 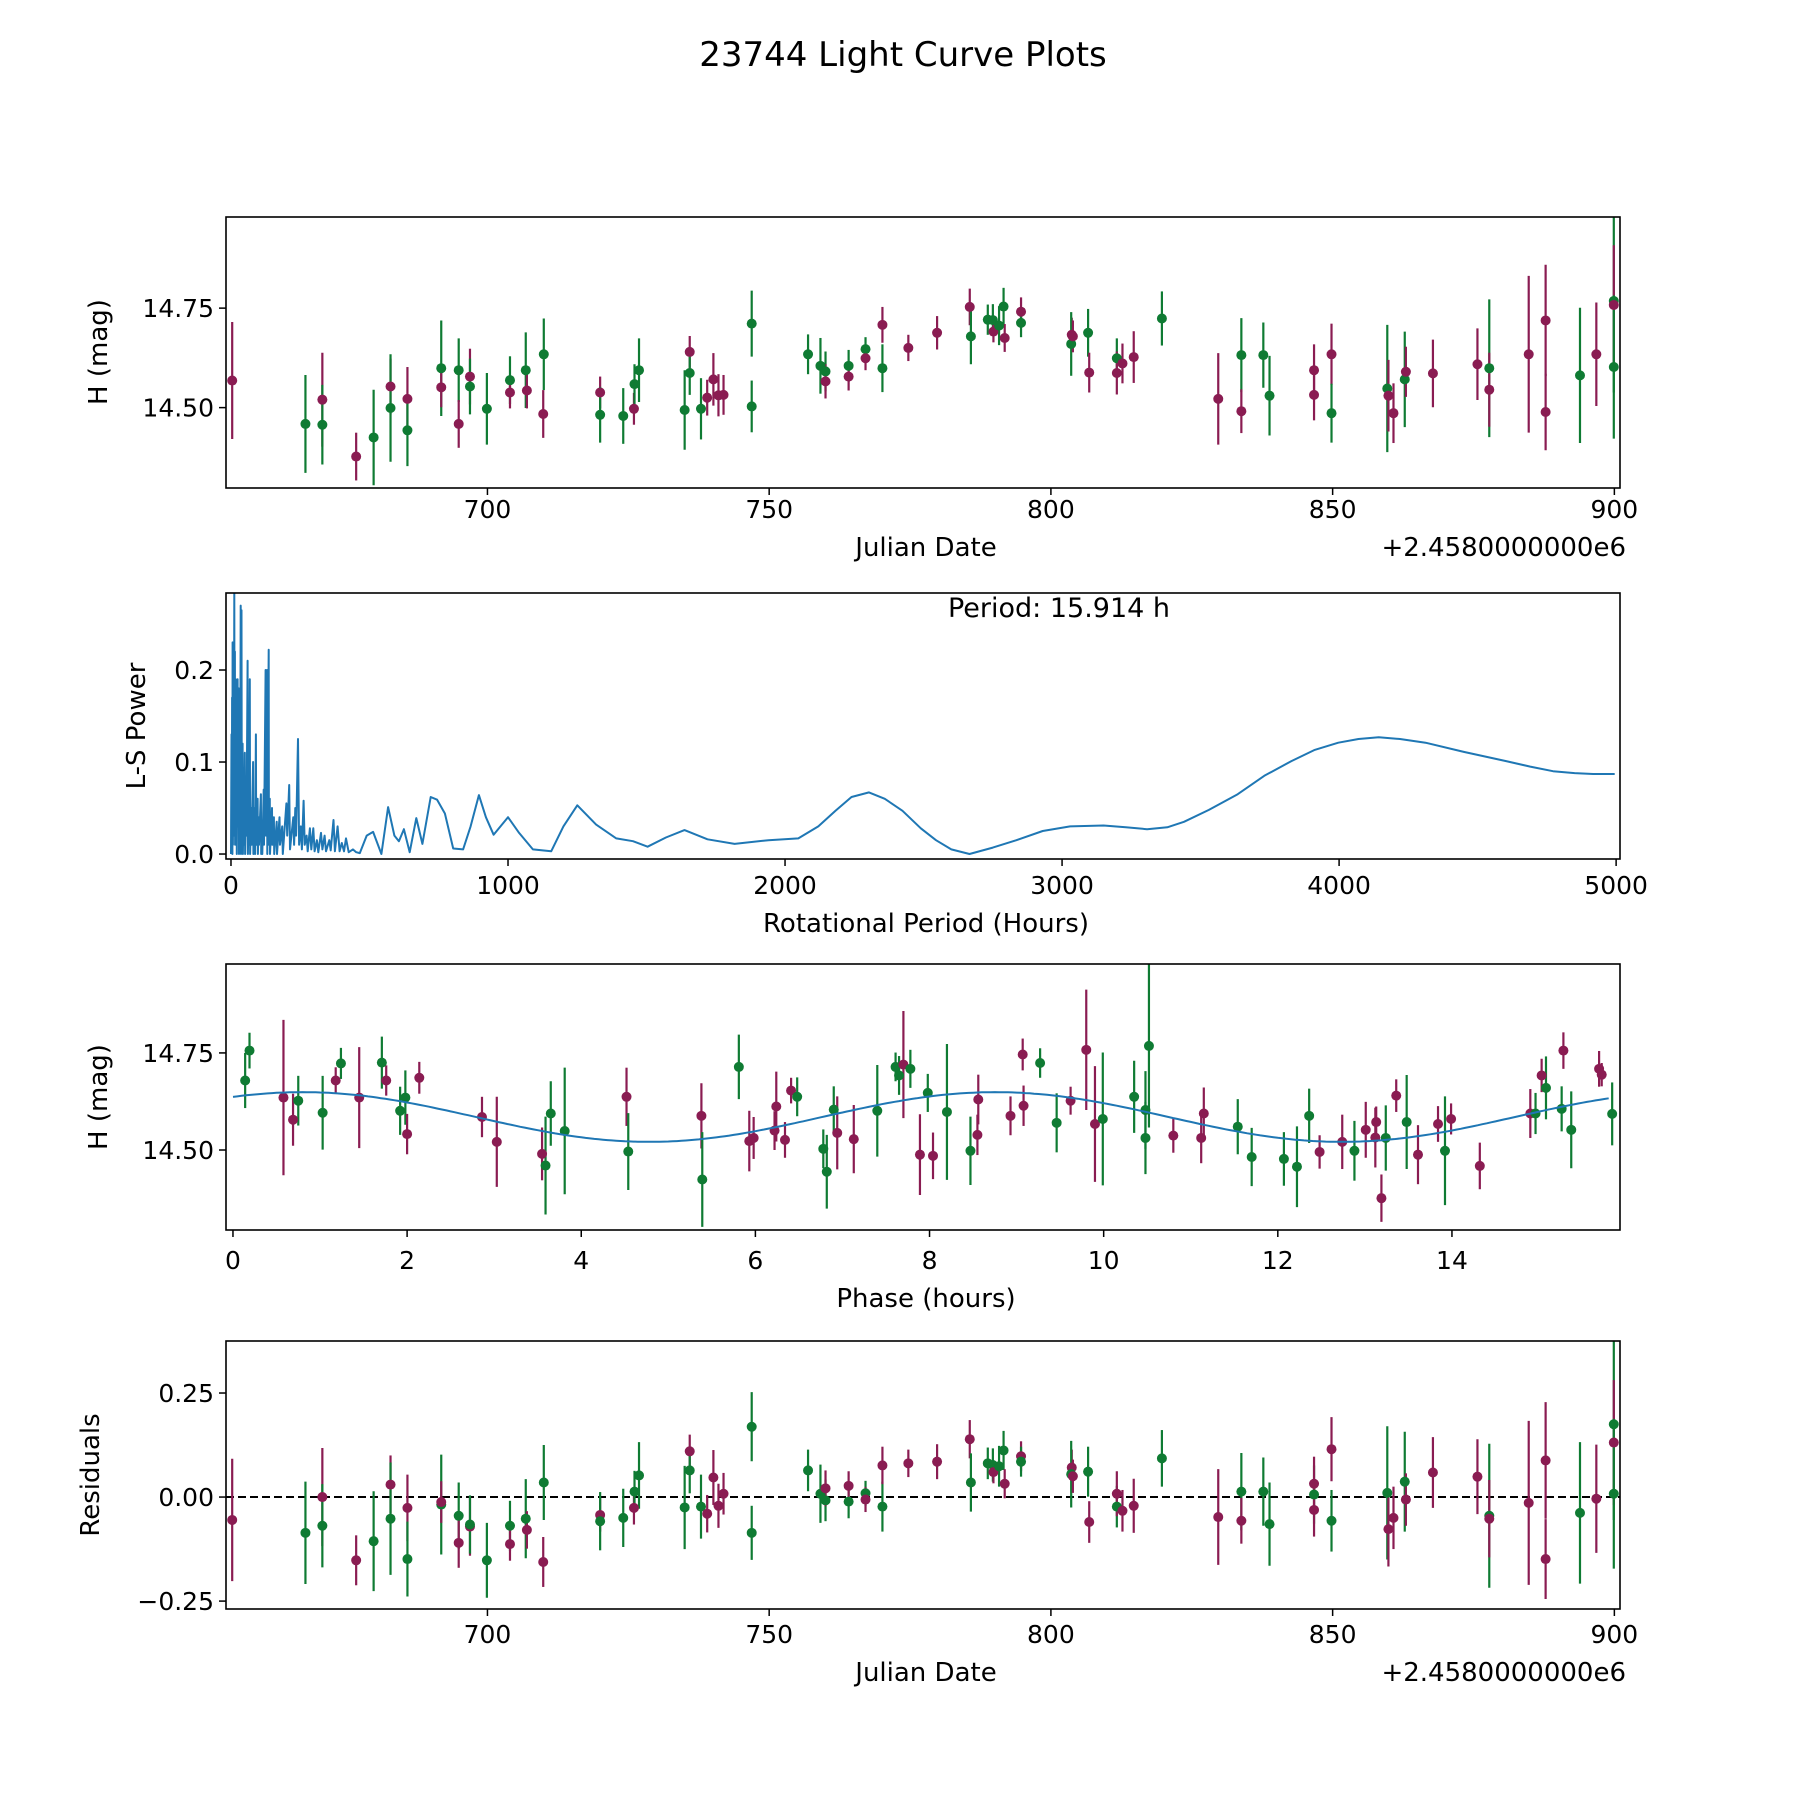 What do you see at coordinates (178, 308) in the screenshot?
I see `y-tick-label: 14.75` at bounding box center [178, 308].